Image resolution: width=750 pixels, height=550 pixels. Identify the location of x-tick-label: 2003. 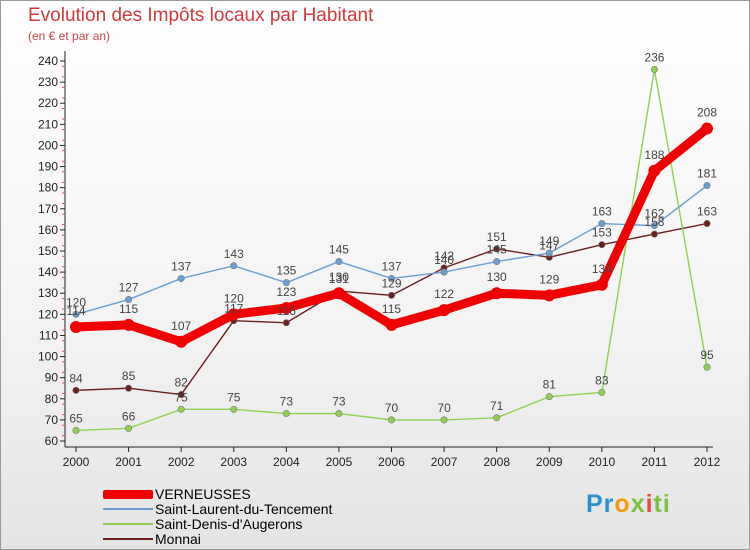
(233, 462).